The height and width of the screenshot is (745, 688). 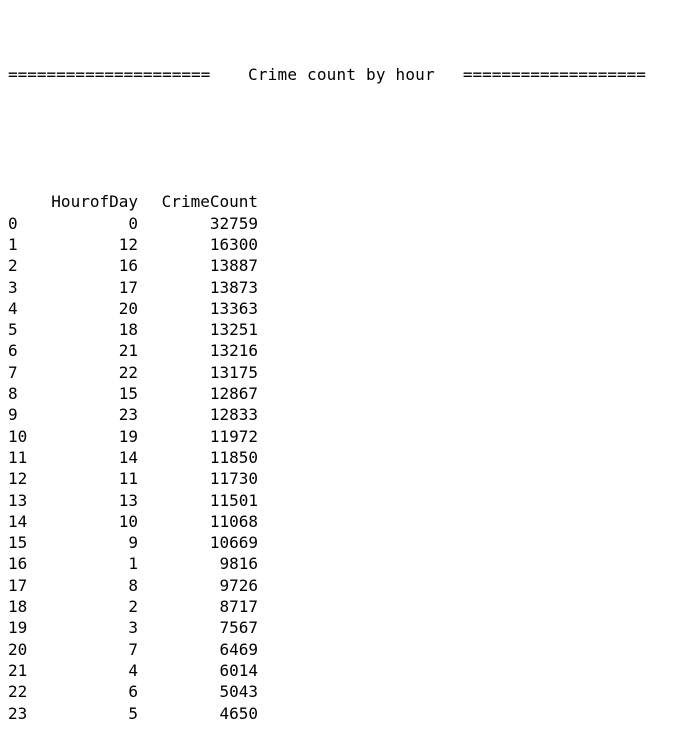 I want to click on hour-of-day-cell: 11, so click(x=128, y=479).